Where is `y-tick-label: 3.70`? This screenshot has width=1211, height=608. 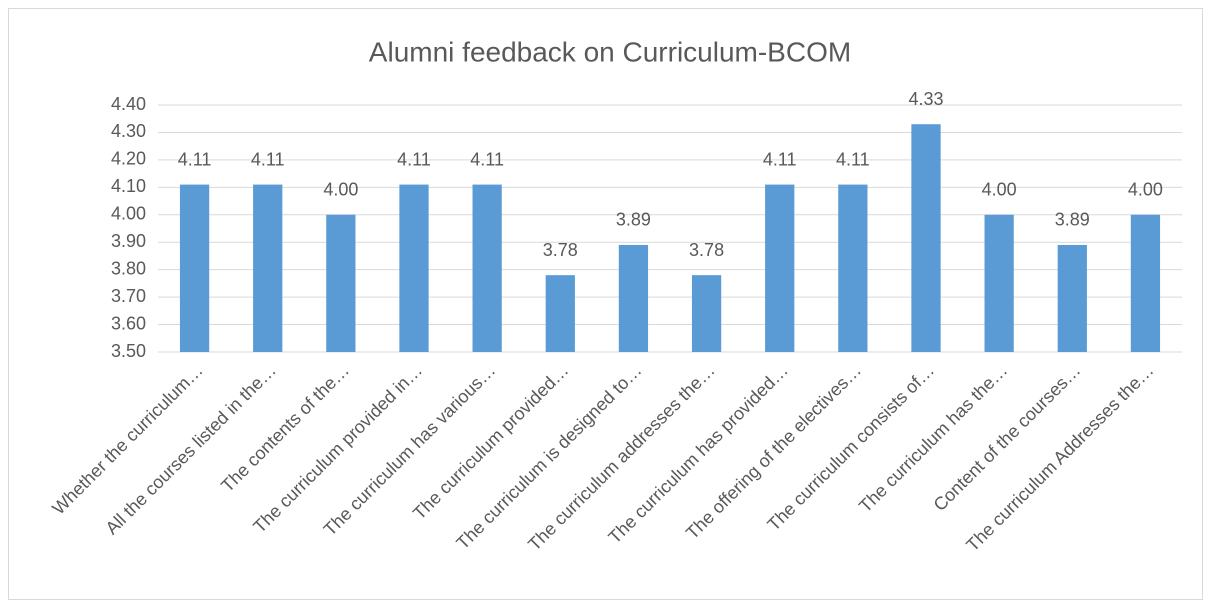
y-tick-label: 3.70 is located at coordinates (128, 296).